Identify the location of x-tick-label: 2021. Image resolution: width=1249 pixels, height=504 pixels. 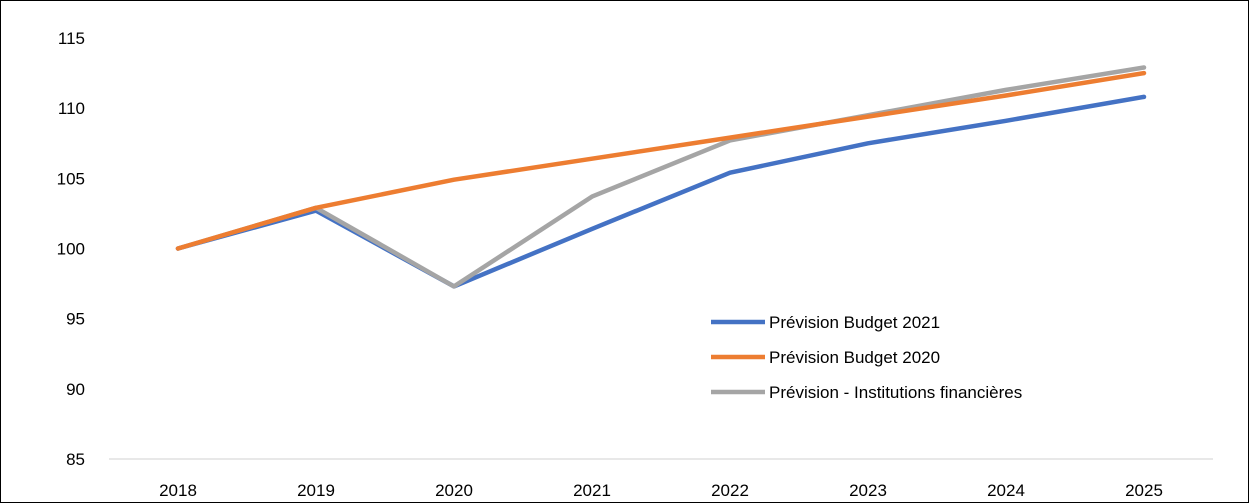
(592, 490).